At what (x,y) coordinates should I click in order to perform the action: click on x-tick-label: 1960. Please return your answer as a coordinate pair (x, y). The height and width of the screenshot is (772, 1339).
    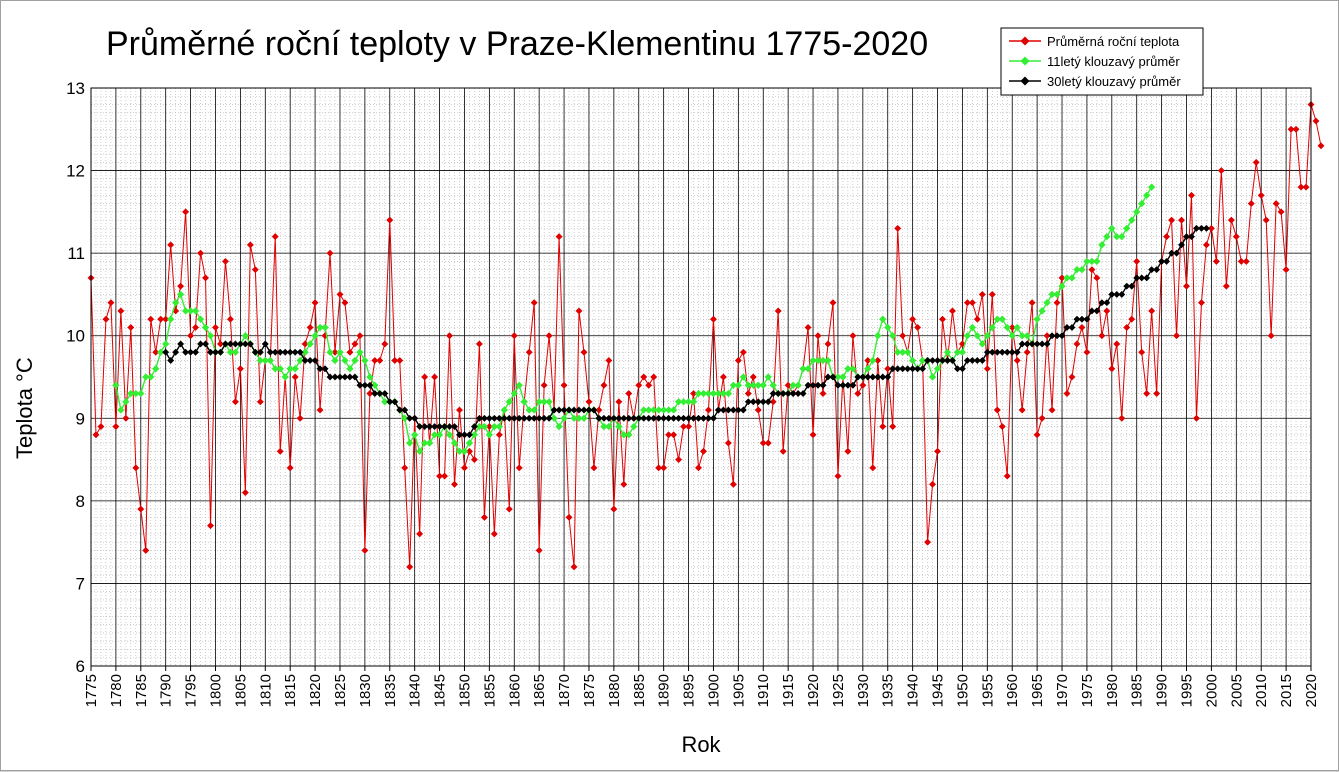
    Looking at the image, I should click on (1012, 690).